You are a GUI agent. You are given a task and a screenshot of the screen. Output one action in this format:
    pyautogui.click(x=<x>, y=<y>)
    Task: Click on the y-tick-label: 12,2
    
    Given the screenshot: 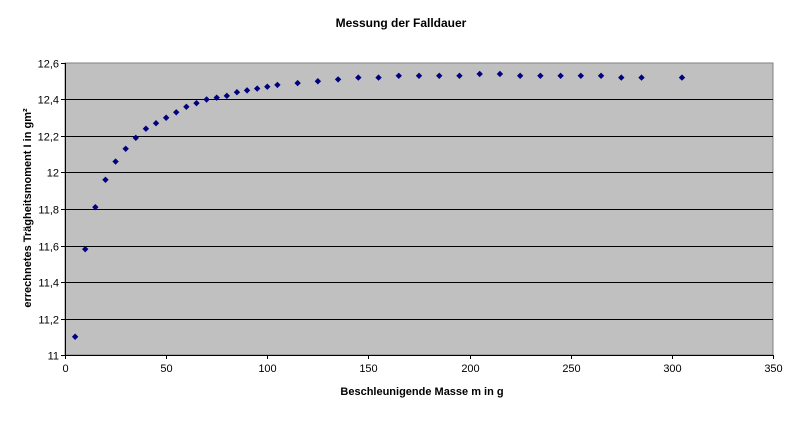 What is the action you would take?
    pyautogui.click(x=48, y=138)
    